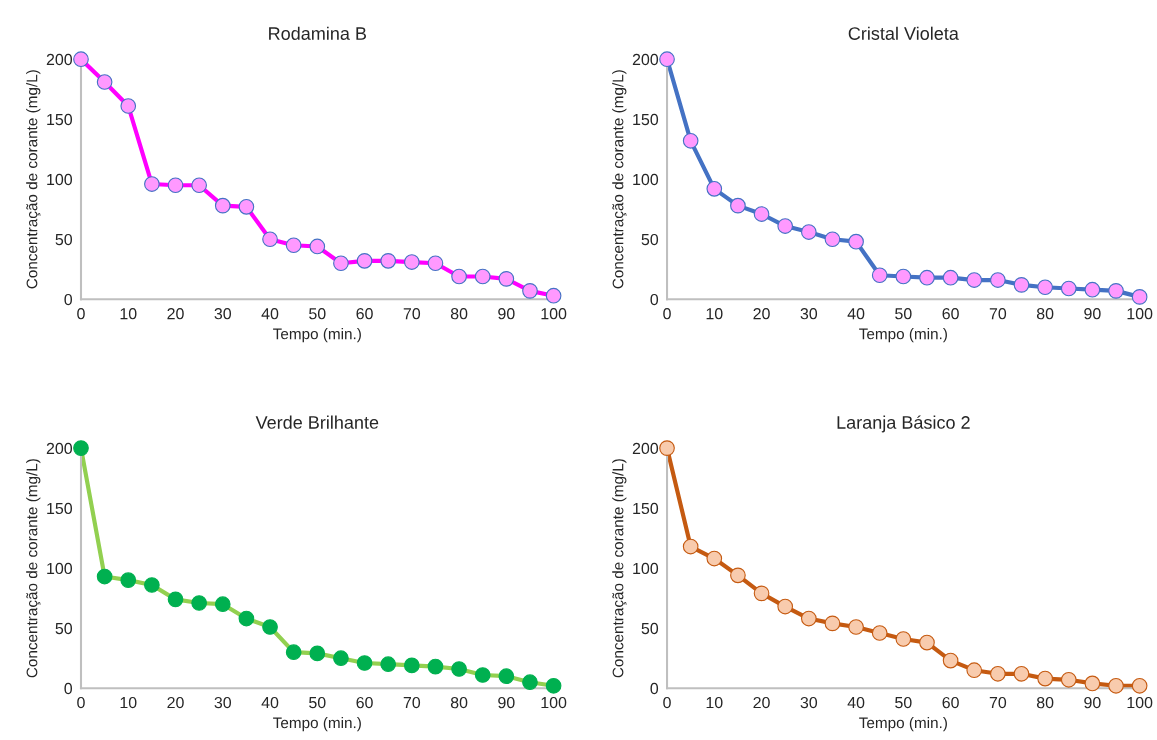  Describe the element at coordinates (903, 33) in the screenshot. I see `chart-title: Cristal Violeta` at that location.